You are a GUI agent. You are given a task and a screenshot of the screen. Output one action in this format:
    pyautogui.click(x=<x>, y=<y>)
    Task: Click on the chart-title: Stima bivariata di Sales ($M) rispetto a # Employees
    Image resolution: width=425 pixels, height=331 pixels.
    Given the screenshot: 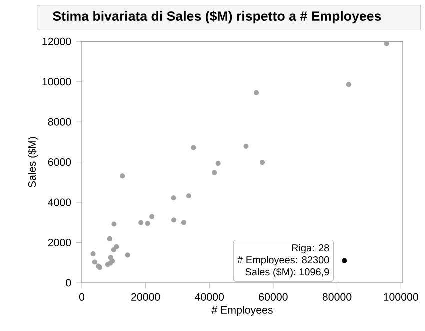 What is the action you would take?
    pyautogui.click(x=217, y=17)
    